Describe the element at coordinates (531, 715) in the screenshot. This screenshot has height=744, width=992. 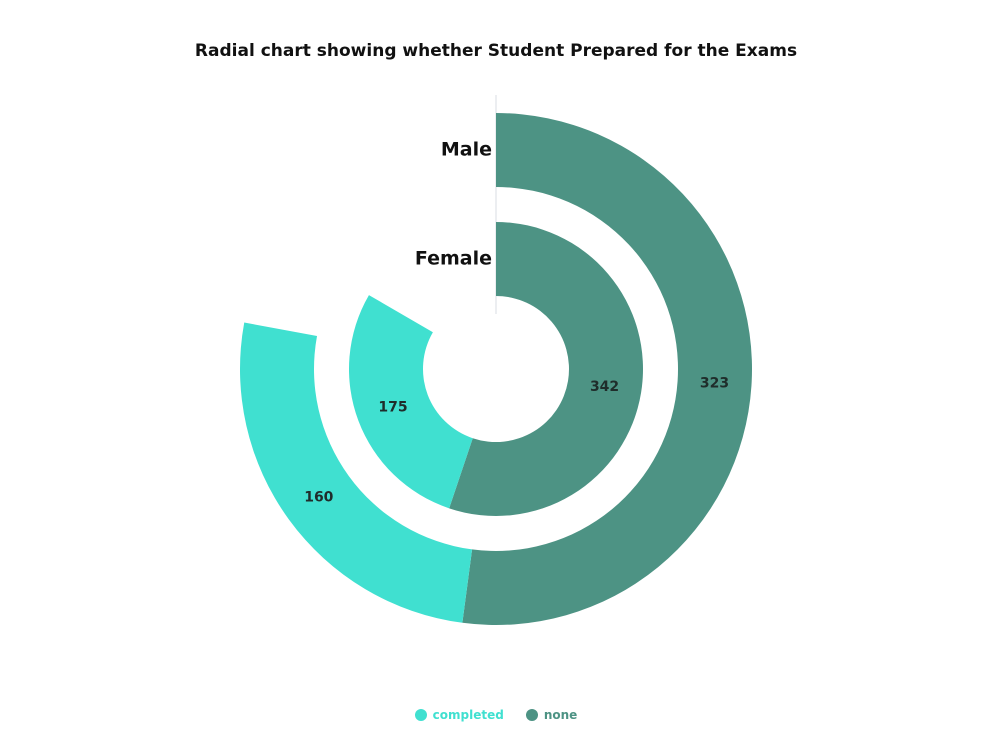
I see `legend-marker-none` at that location.